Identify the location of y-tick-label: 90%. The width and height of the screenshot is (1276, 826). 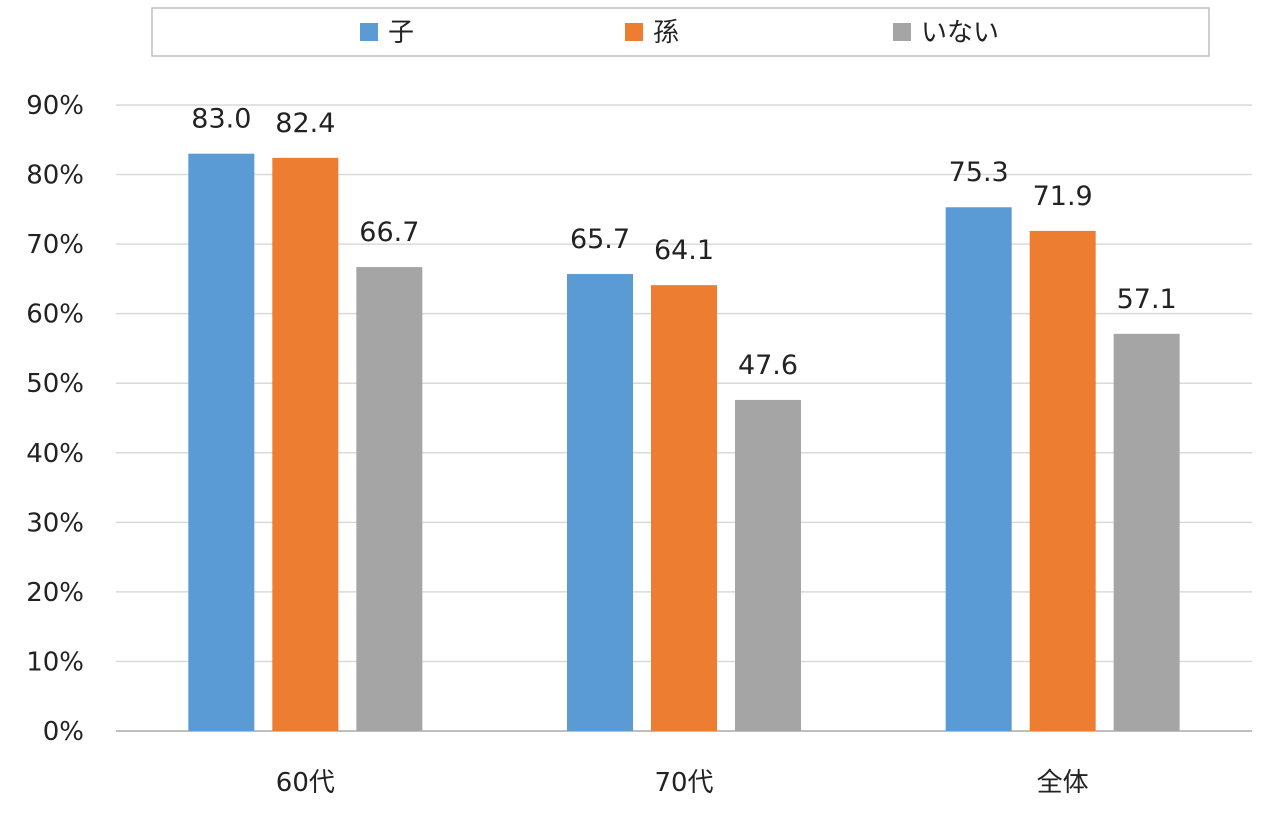
(55, 106).